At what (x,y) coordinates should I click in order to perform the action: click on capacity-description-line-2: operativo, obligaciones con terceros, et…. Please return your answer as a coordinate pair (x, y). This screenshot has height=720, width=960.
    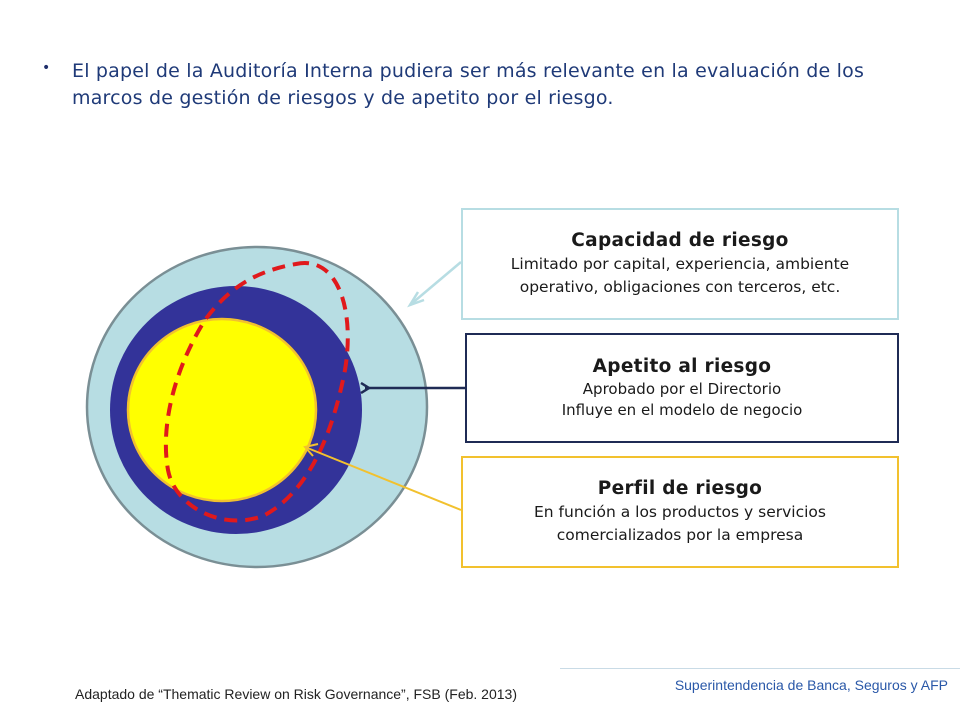
    Looking at the image, I should click on (680, 287).